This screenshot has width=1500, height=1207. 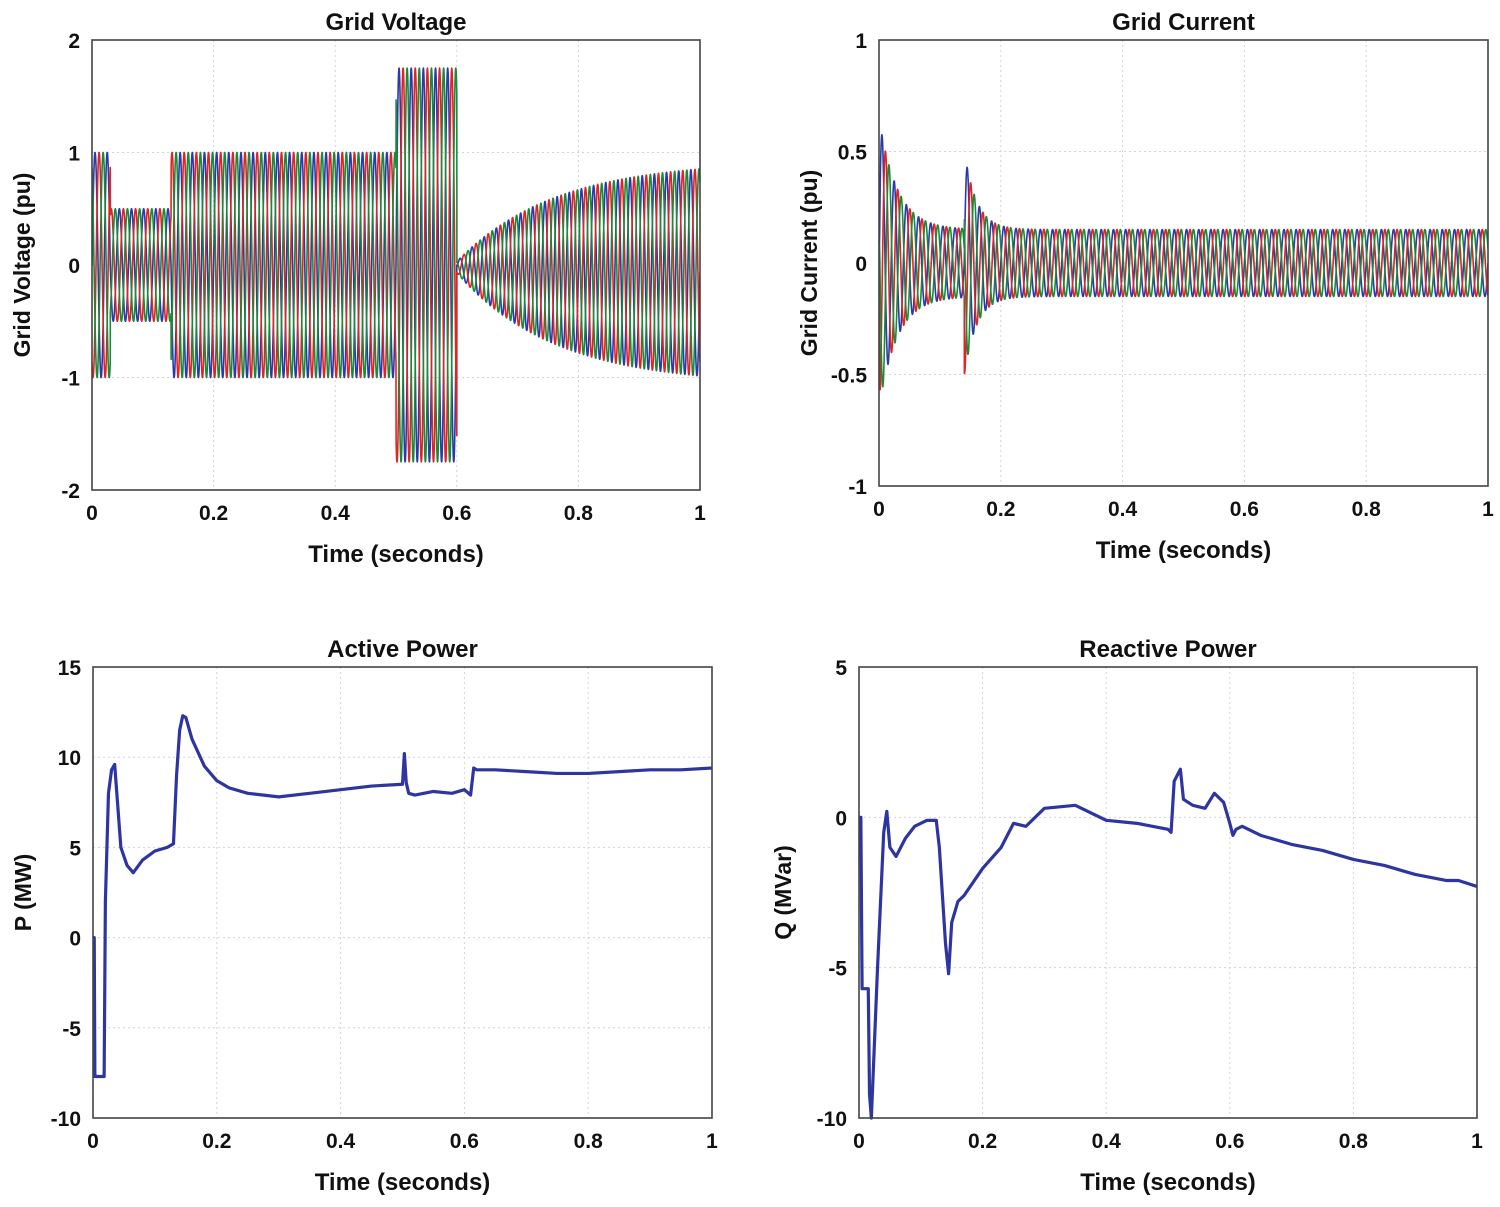 What do you see at coordinates (809, 263) in the screenshot?
I see `grid-current-ylabel: Grid Current (pu)` at bounding box center [809, 263].